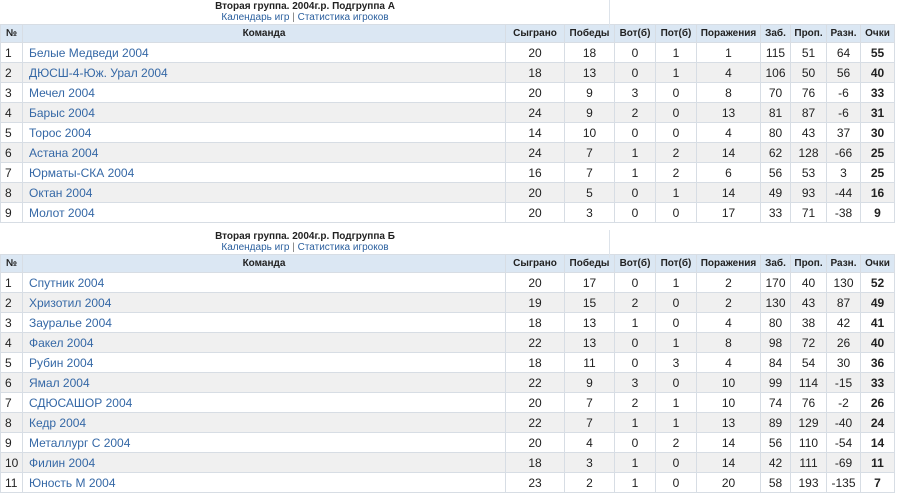  Describe the element at coordinates (80, 442) in the screenshot. I see `team-link: Металлург С 2004` at that location.